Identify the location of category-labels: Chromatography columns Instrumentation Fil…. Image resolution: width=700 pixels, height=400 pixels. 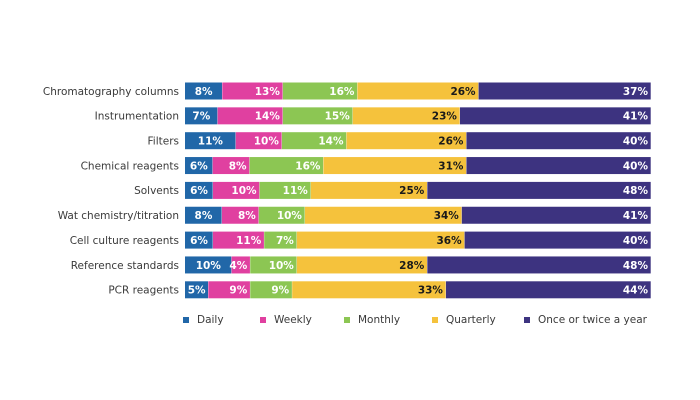
(111, 191).